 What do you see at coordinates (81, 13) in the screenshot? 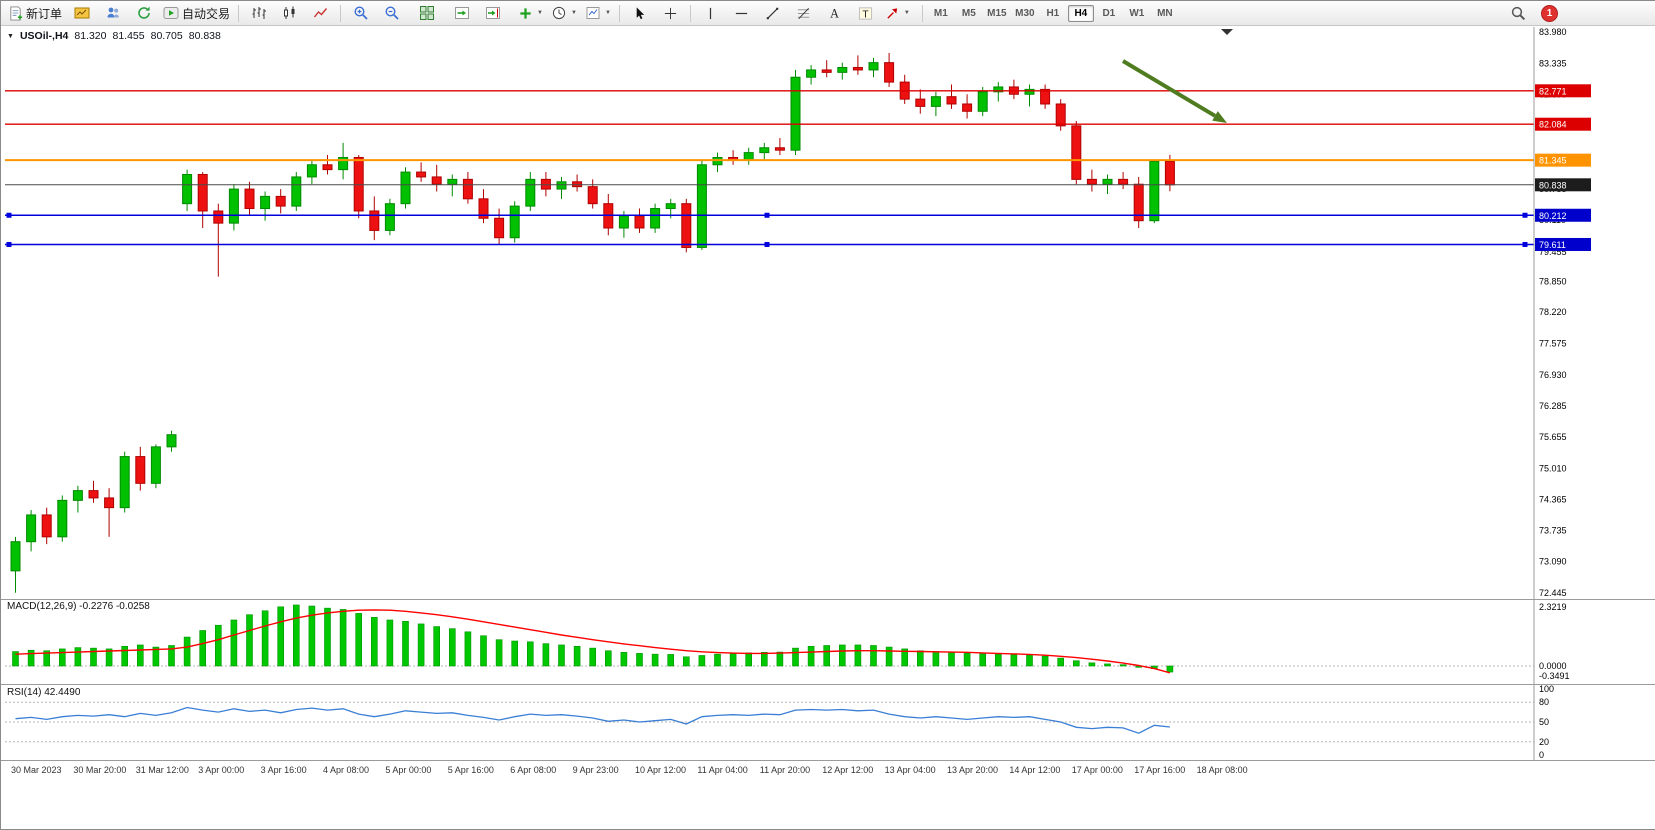
I see `new-chart-button` at bounding box center [81, 13].